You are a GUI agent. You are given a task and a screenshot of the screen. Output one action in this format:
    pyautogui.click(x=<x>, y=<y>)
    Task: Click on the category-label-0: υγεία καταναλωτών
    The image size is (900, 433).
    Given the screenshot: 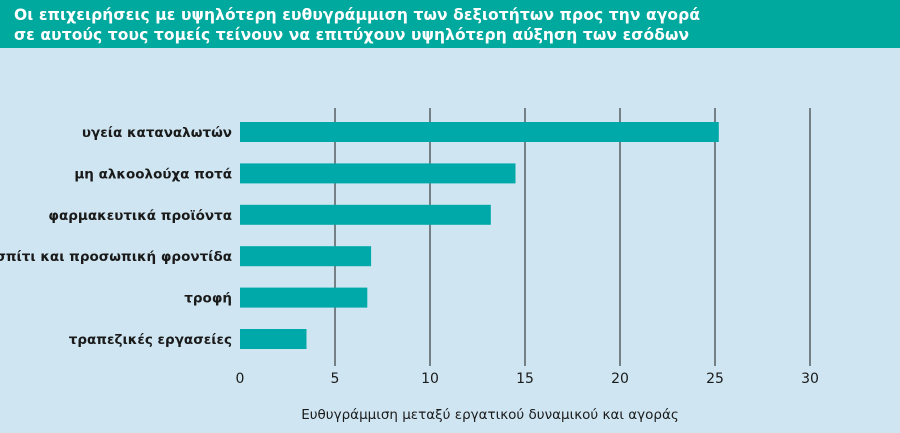 What is the action you would take?
    pyautogui.click(x=157, y=133)
    